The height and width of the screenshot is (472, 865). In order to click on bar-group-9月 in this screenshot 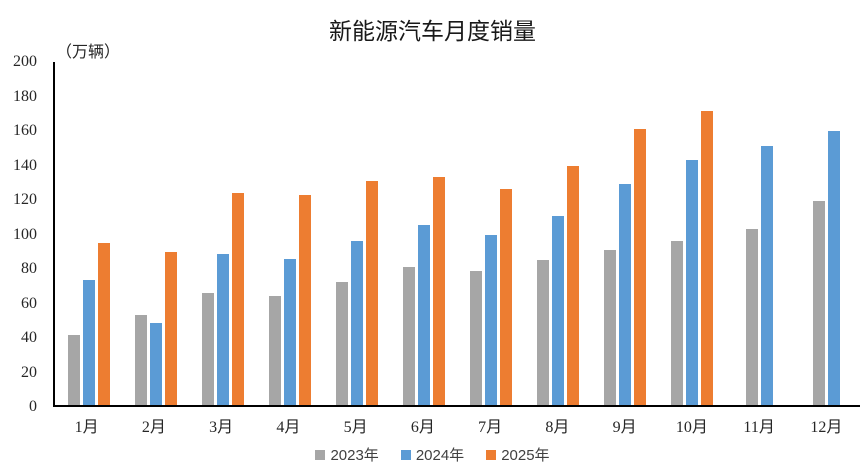, I will do `click(625, 233)`.